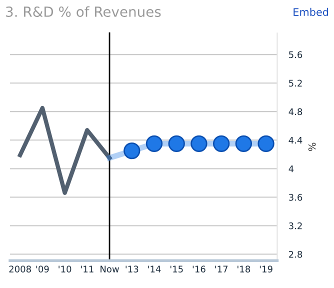 The image size is (334, 288). I want to click on y-axis-title: %, so click(312, 146).